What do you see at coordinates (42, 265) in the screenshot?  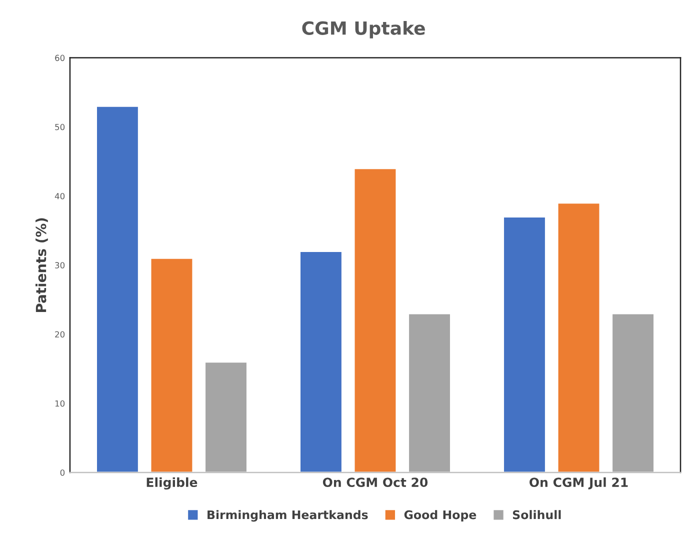 I see `y-axis-title: Patients (%)` at bounding box center [42, 265].